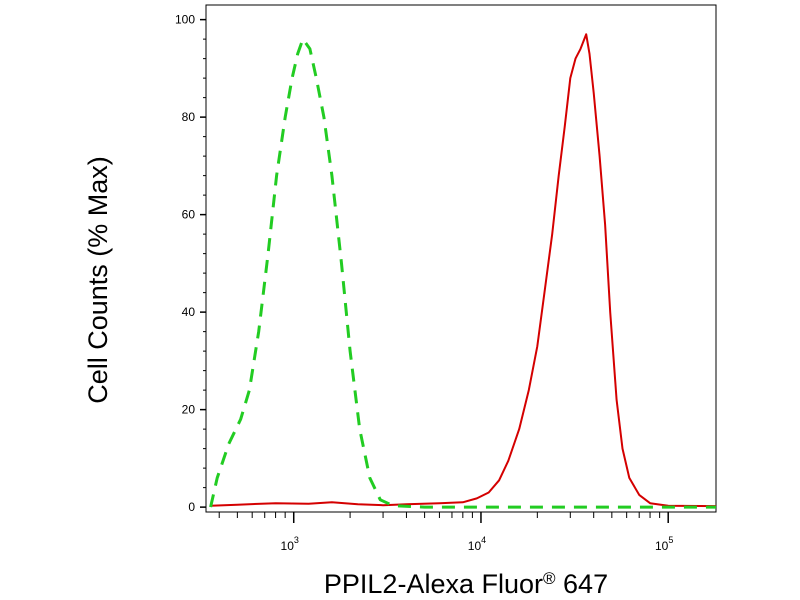 The image size is (800, 600). What do you see at coordinates (290, 544) in the screenshot?
I see `x-tick-label: 10³` at bounding box center [290, 544].